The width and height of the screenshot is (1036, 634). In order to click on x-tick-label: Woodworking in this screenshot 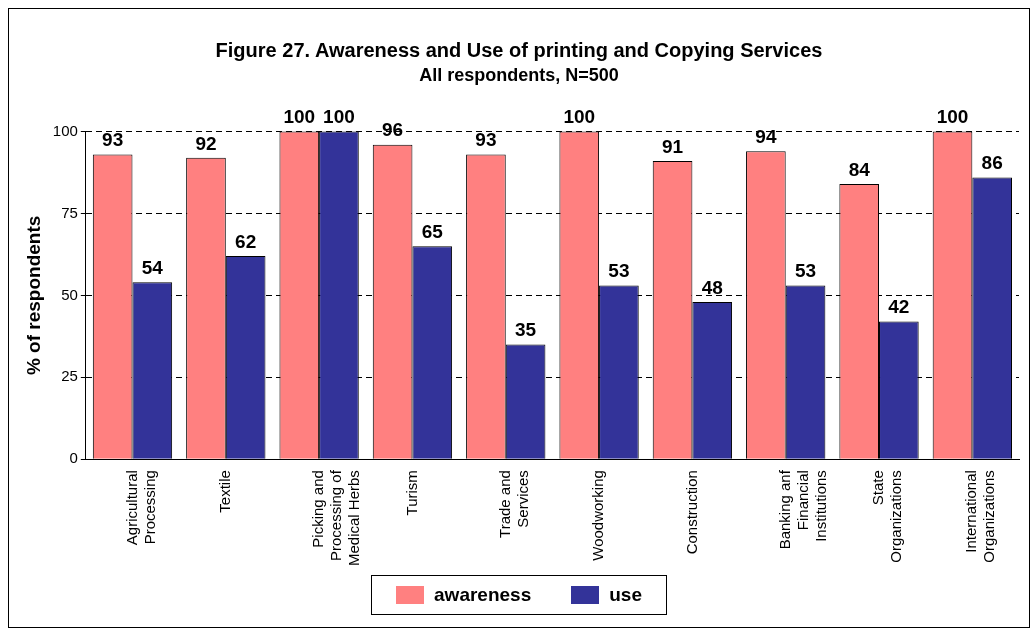, I will do `click(598, 515)`.